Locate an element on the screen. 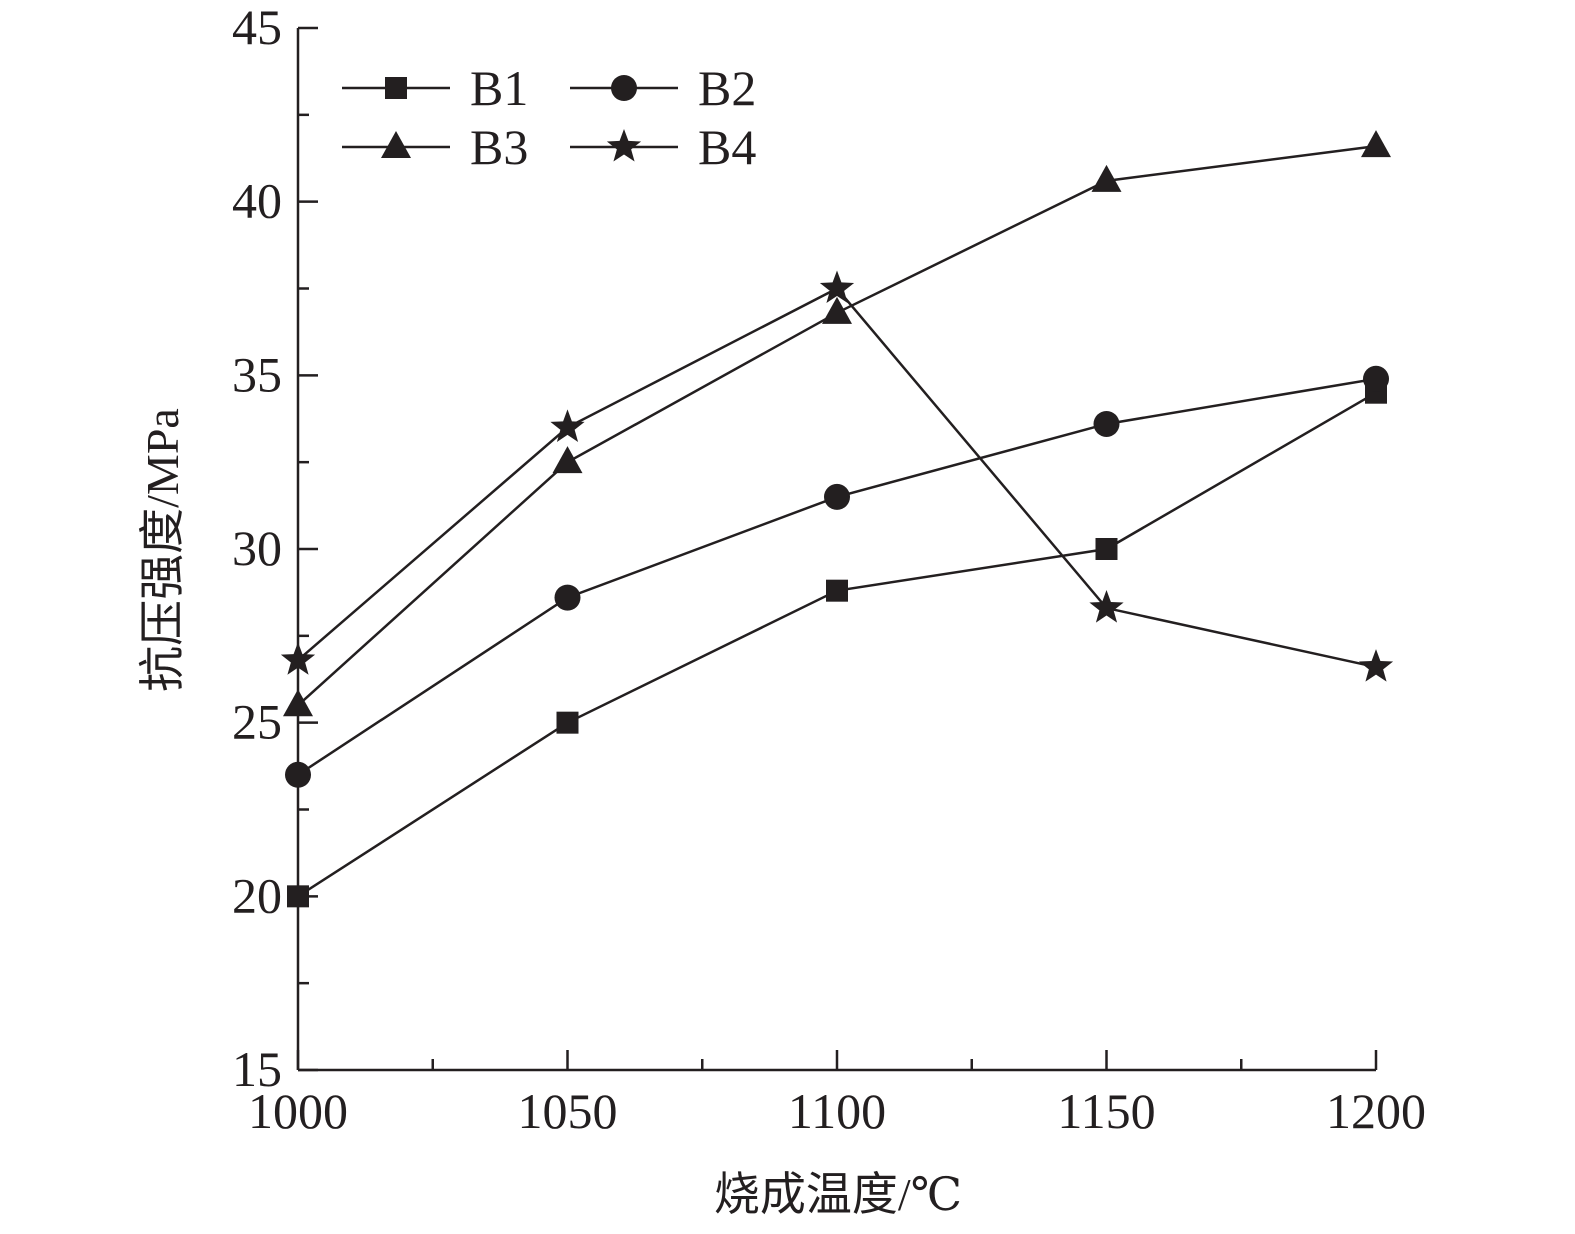 The width and height of the screenshot is (1575, 1234). legend-marker-star is located at coordinates (624, 145).